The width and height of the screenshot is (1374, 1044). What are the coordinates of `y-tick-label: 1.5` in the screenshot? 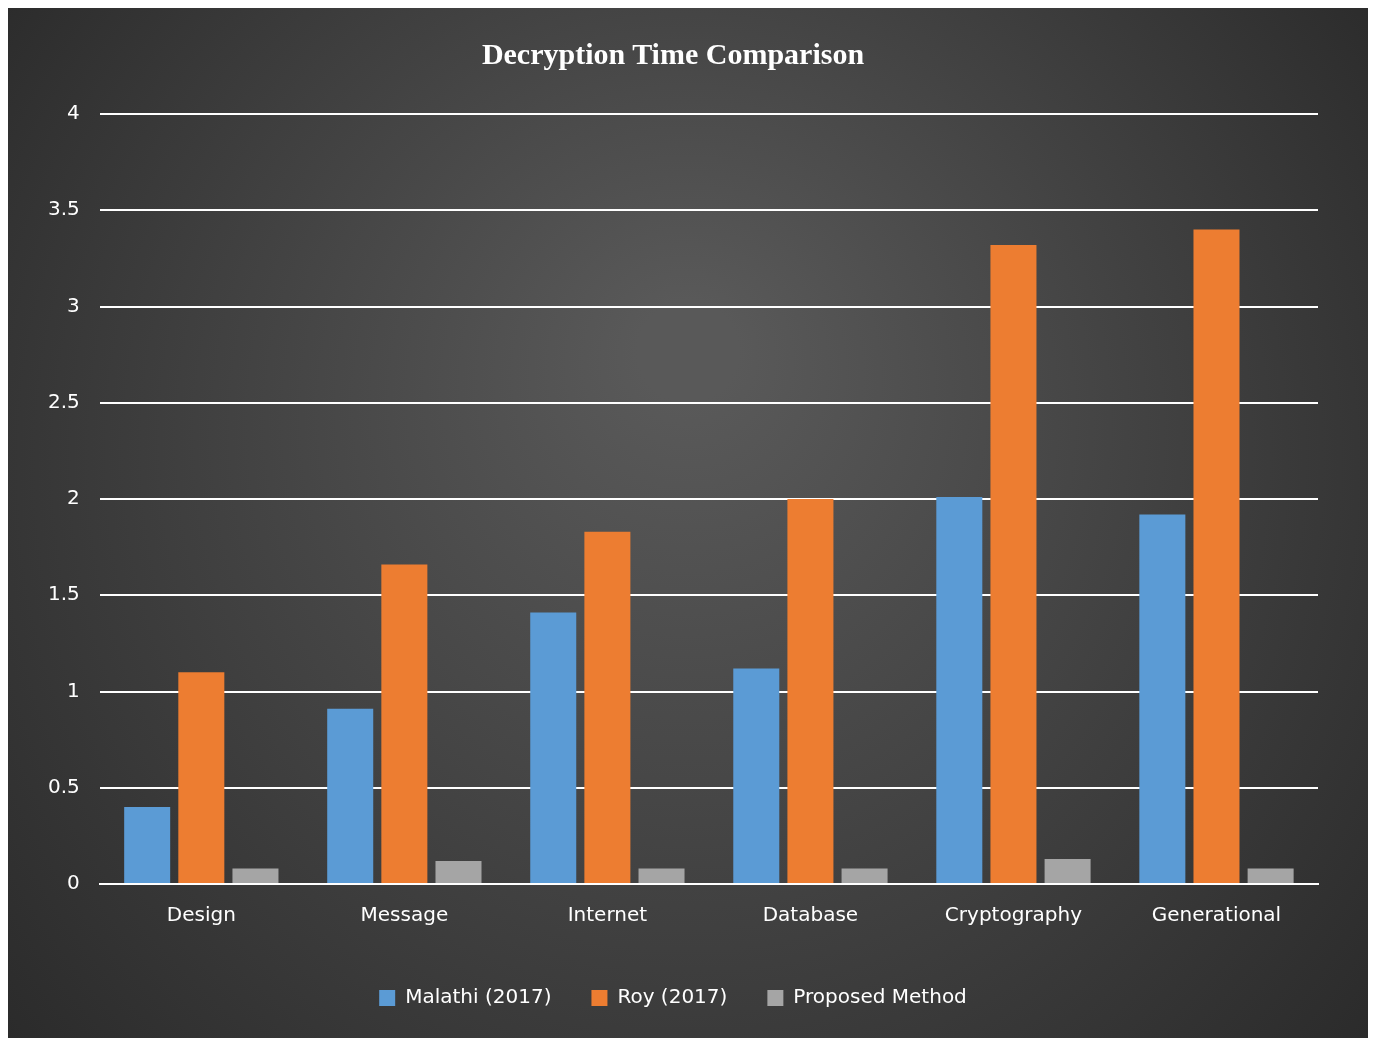 It's located at (63, 593).